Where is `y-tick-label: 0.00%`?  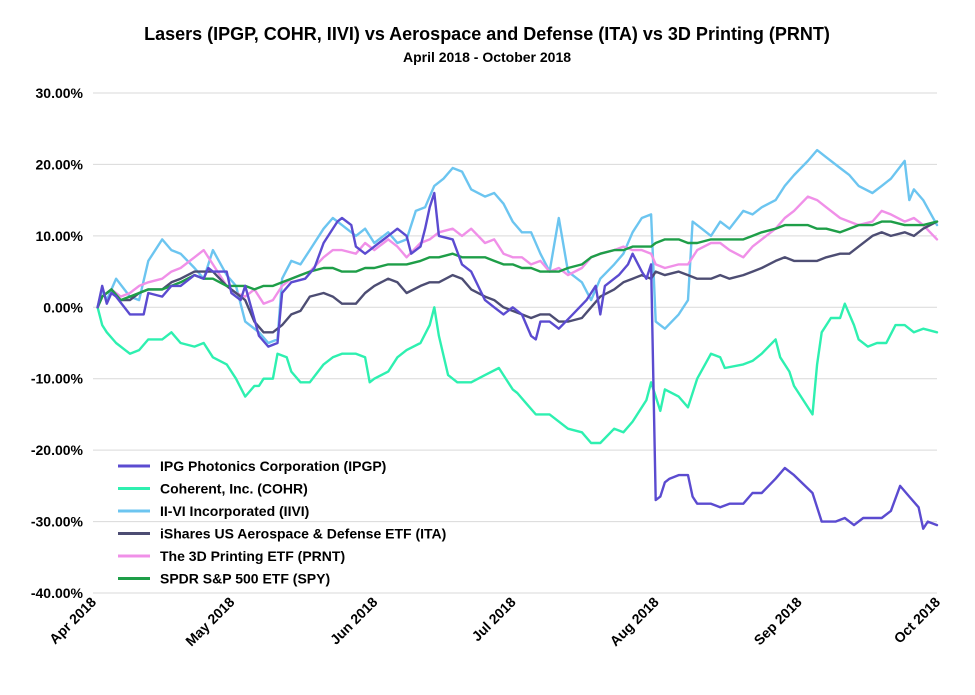 y-tick-label: 0.00% is located at coordinates (63, 307).